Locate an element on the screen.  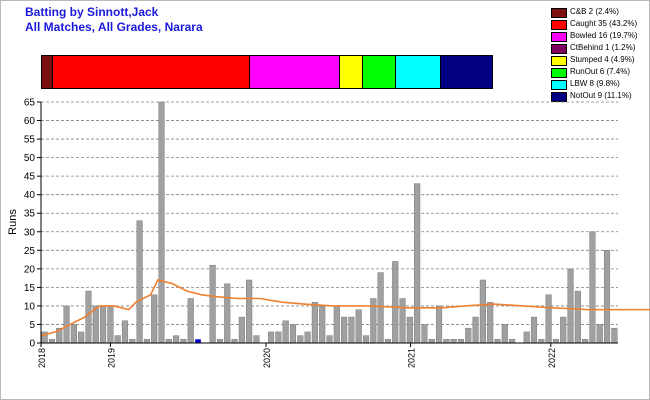
legend-label: RunOut 6 (7.4%) is located at coordinates (600, 71).